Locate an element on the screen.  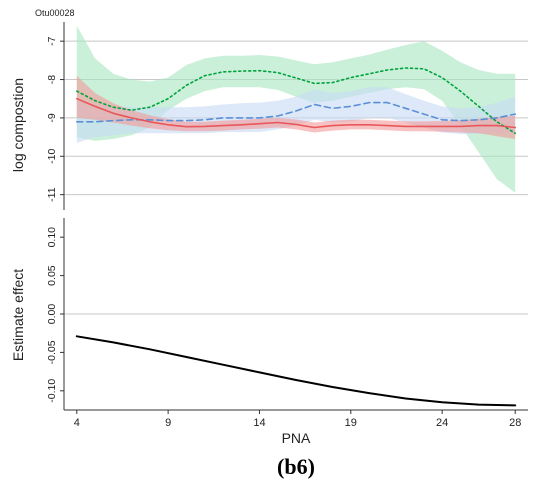
x-tick-label: 24 is located at coordinates (442, 423).